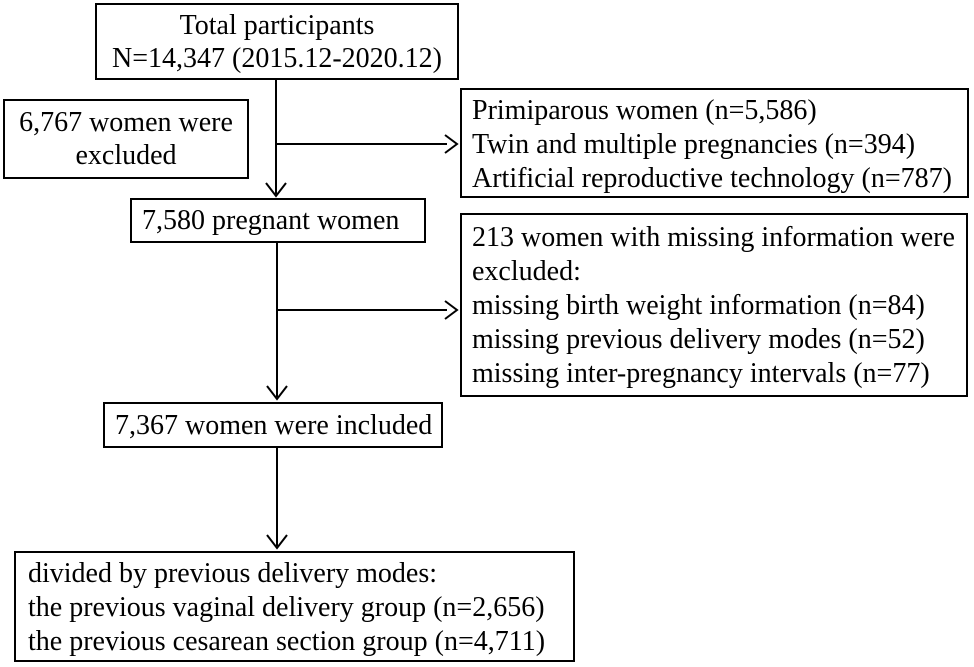 Image resolution: width=974 pixels, height=667 pixels. Describe the element at coordinates (276, 138) in the screenshot. I see `arrow-total-to-pregnant` at that location.